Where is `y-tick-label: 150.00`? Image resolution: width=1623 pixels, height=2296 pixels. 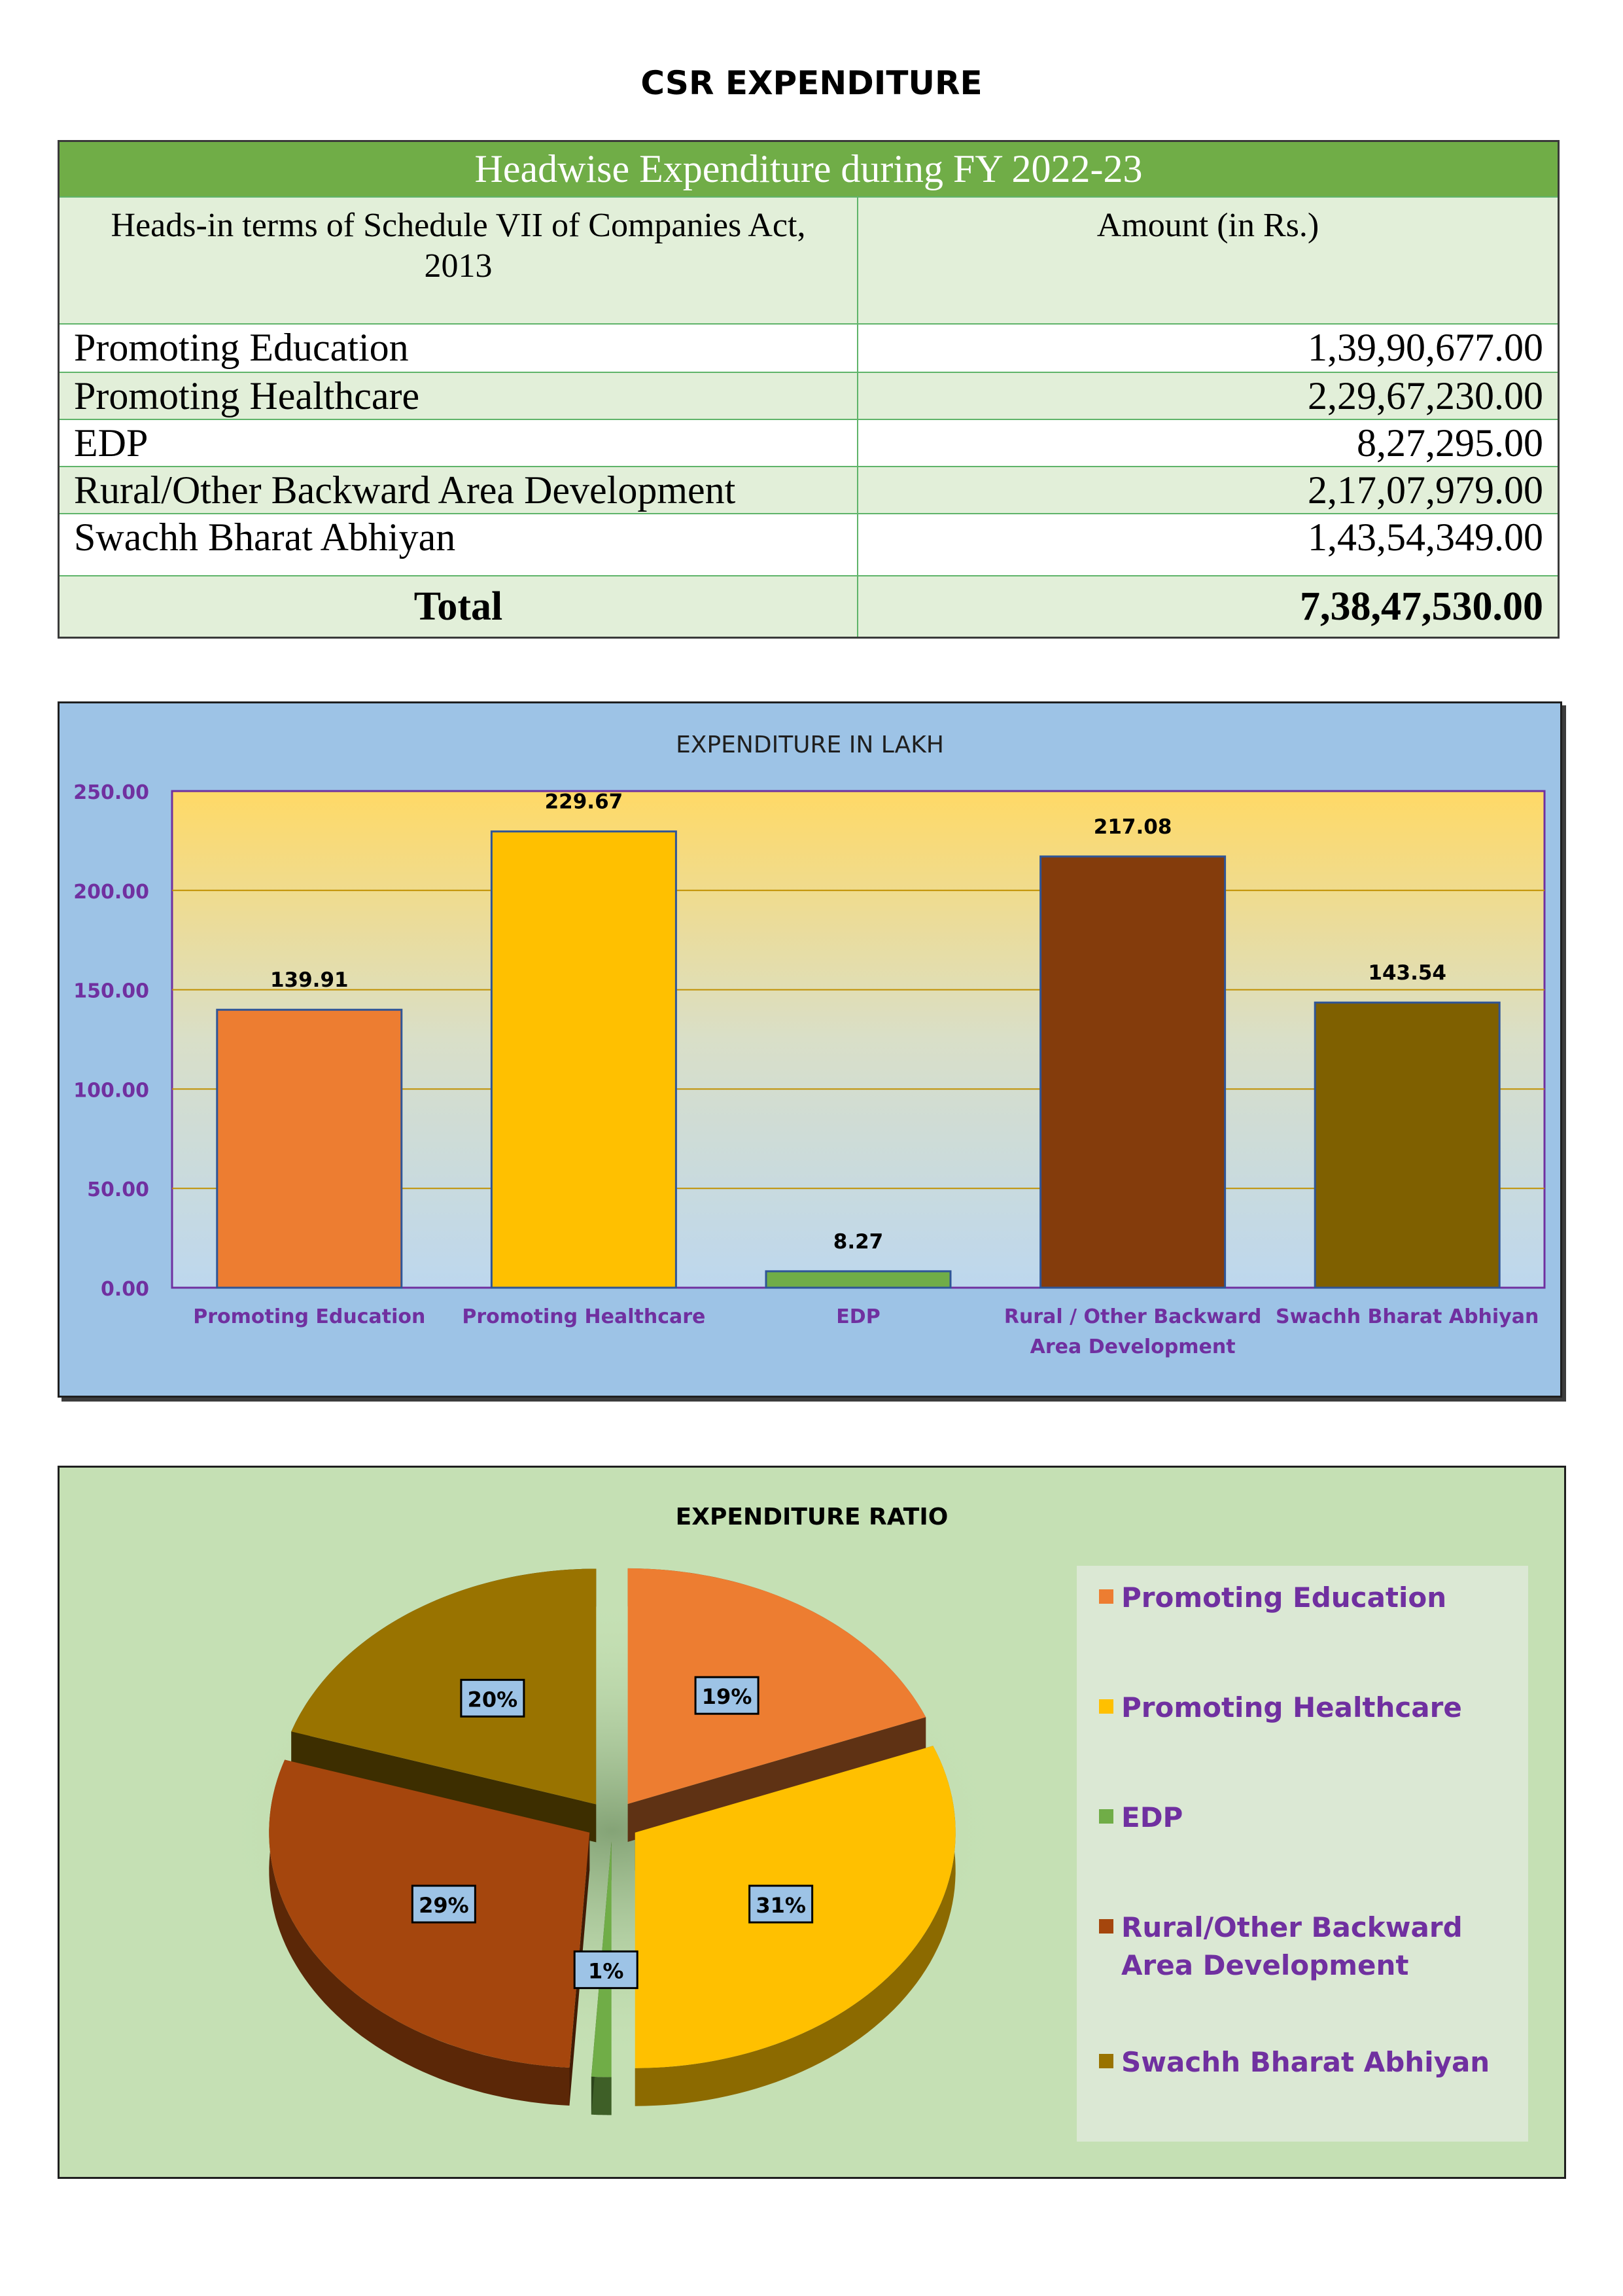
y-tick-label: 150.00 is located at coordinates (111, 991).